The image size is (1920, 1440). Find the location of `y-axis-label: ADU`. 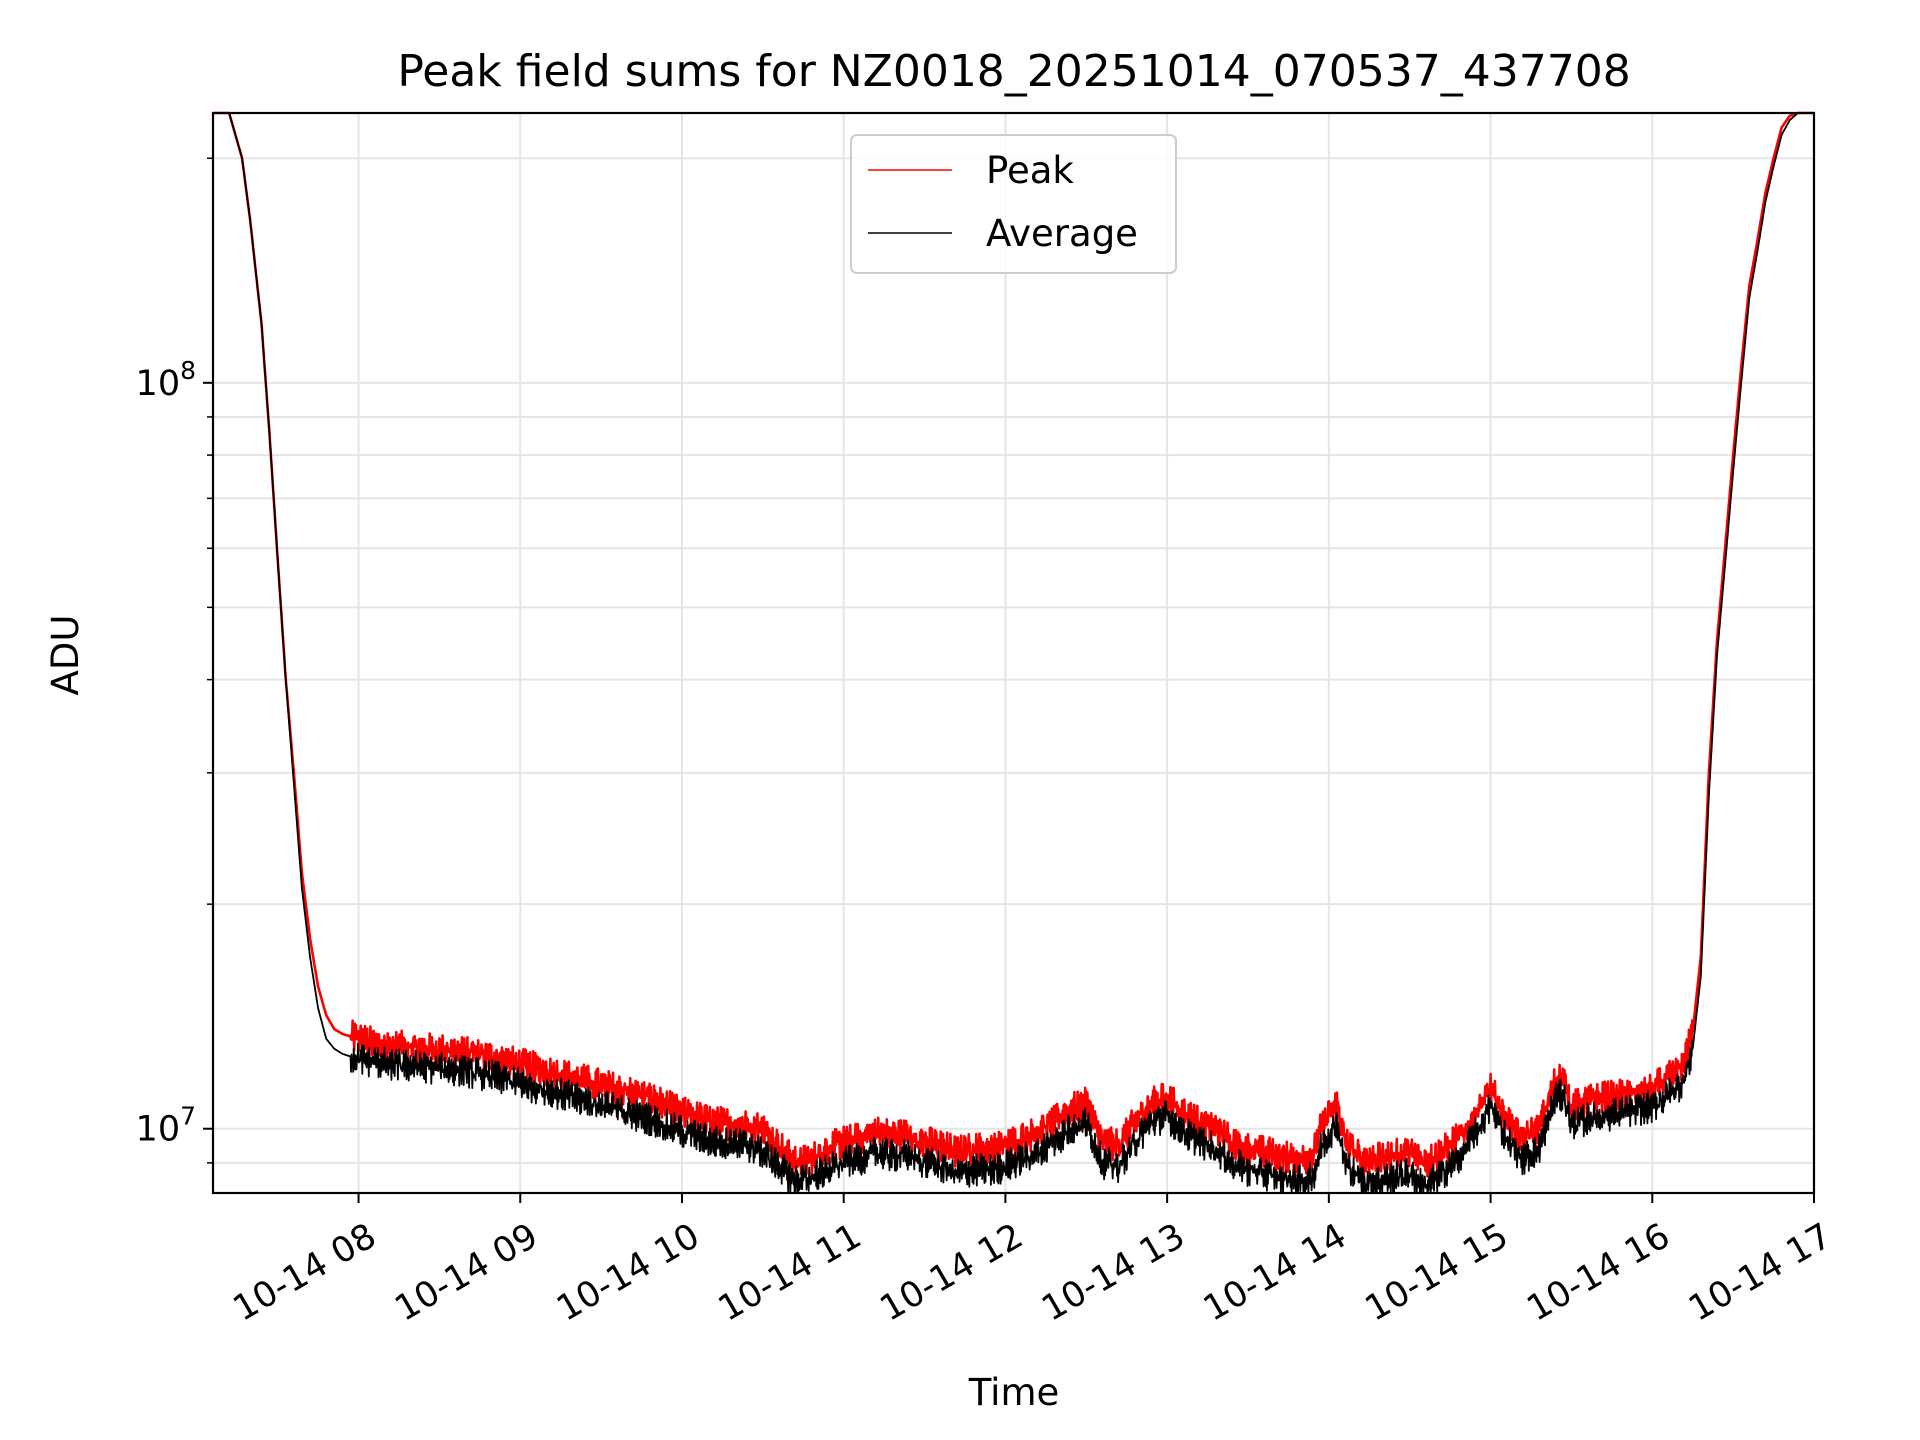

y-axis-label: ADU is located at coordinates (65, 655).